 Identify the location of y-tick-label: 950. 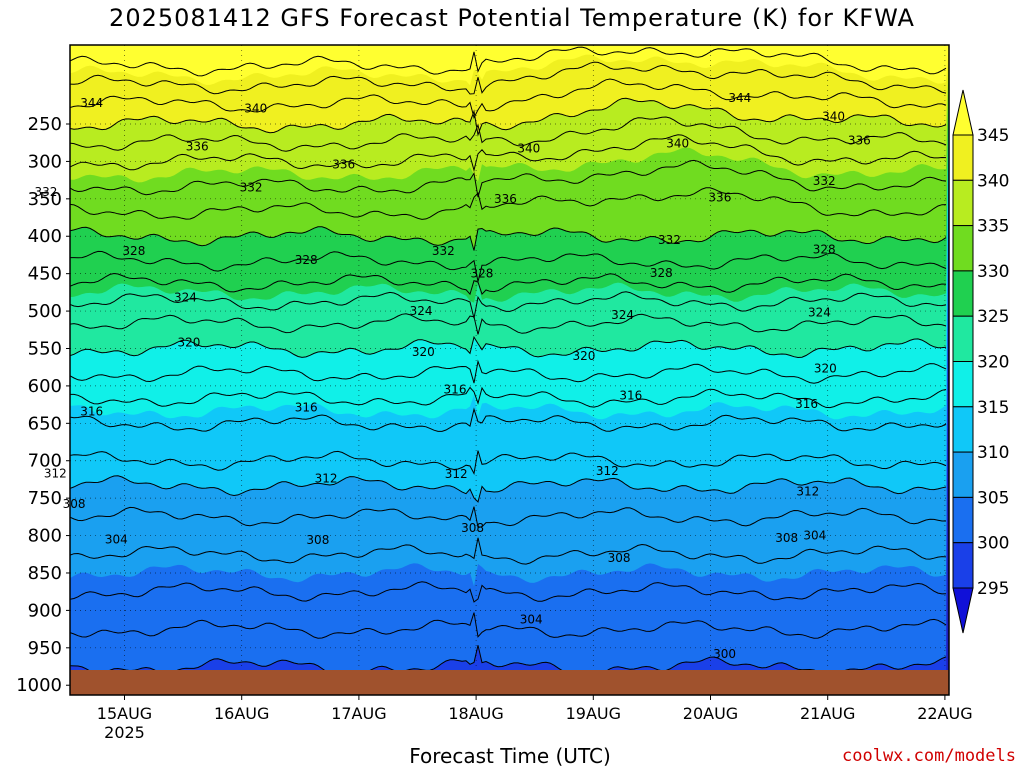
(45, 648).